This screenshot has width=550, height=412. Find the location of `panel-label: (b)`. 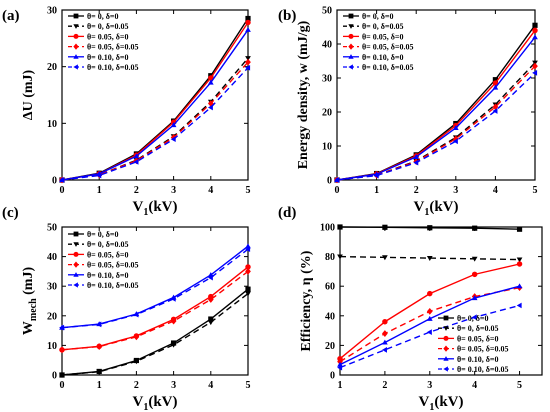

panel-label: (b) is located at coordinates (287, 16).